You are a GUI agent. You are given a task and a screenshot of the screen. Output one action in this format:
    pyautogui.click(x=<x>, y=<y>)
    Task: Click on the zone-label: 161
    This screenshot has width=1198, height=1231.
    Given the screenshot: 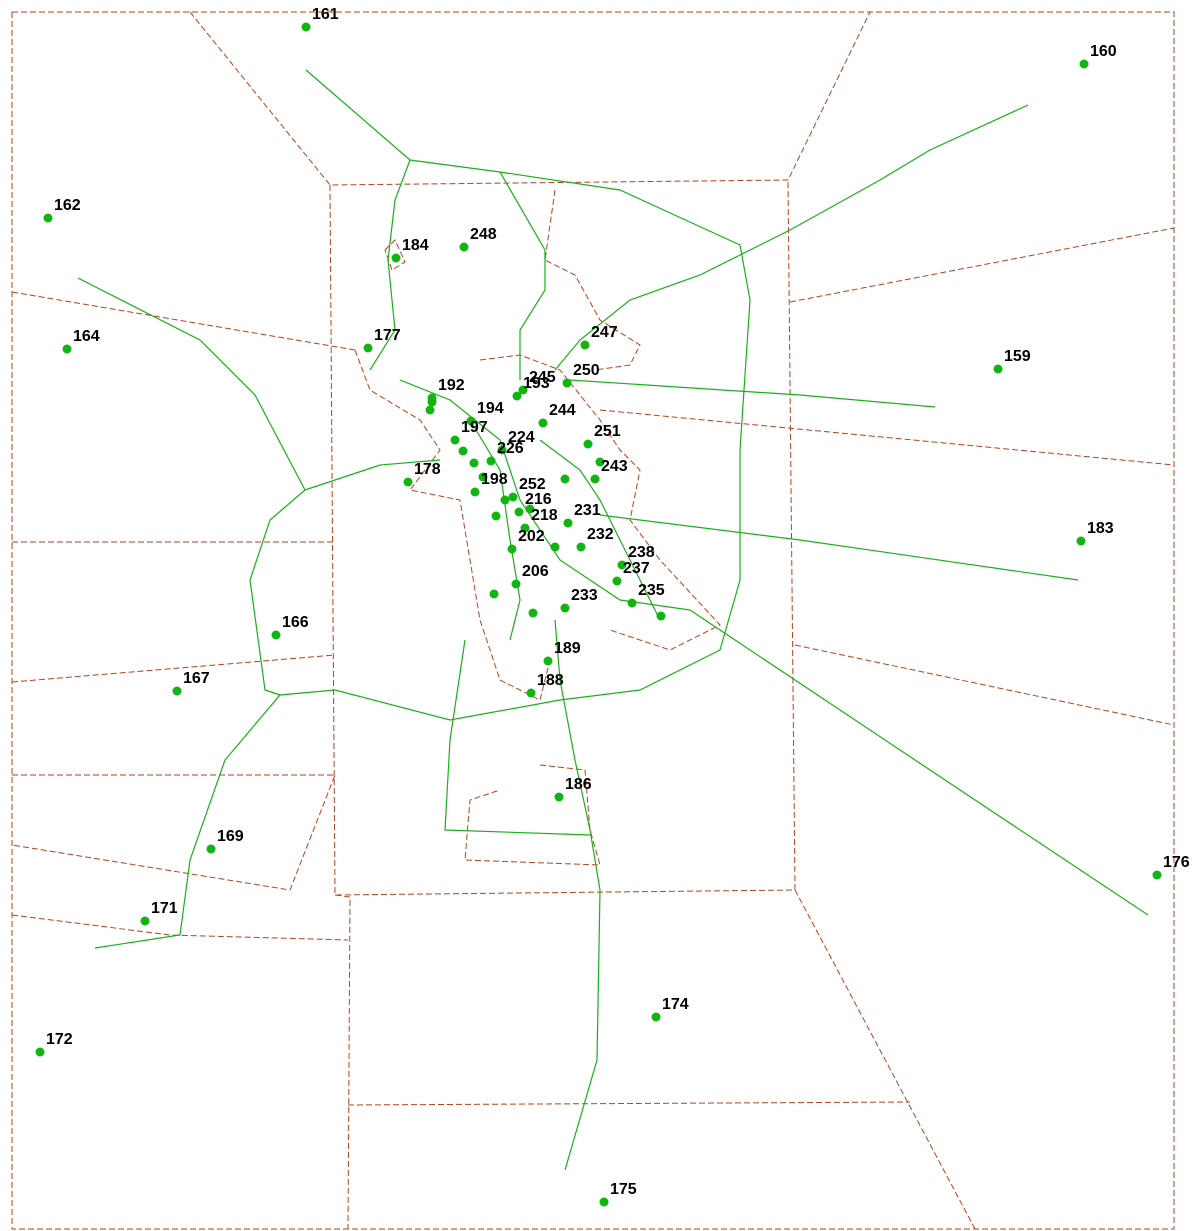 What is the action you would take?
    pyautogui.click(x=325, y=14)
    